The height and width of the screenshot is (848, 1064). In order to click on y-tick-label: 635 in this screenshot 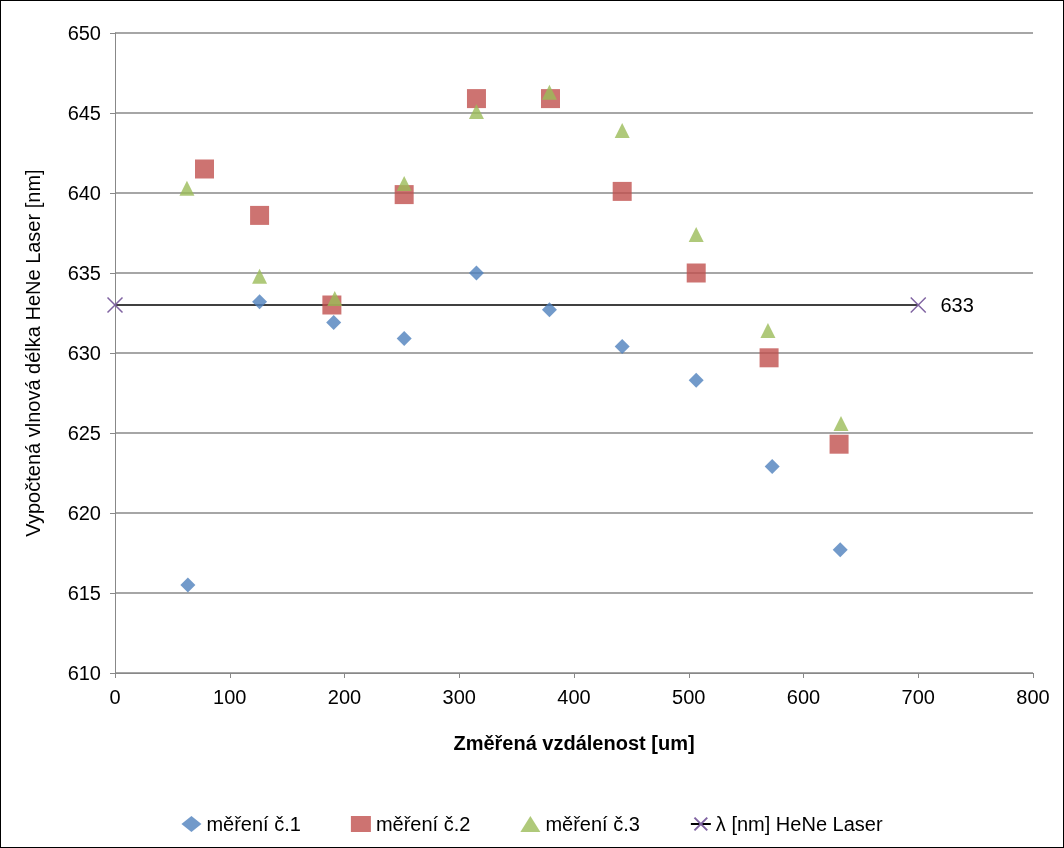, I will do `click(84, 273)`.